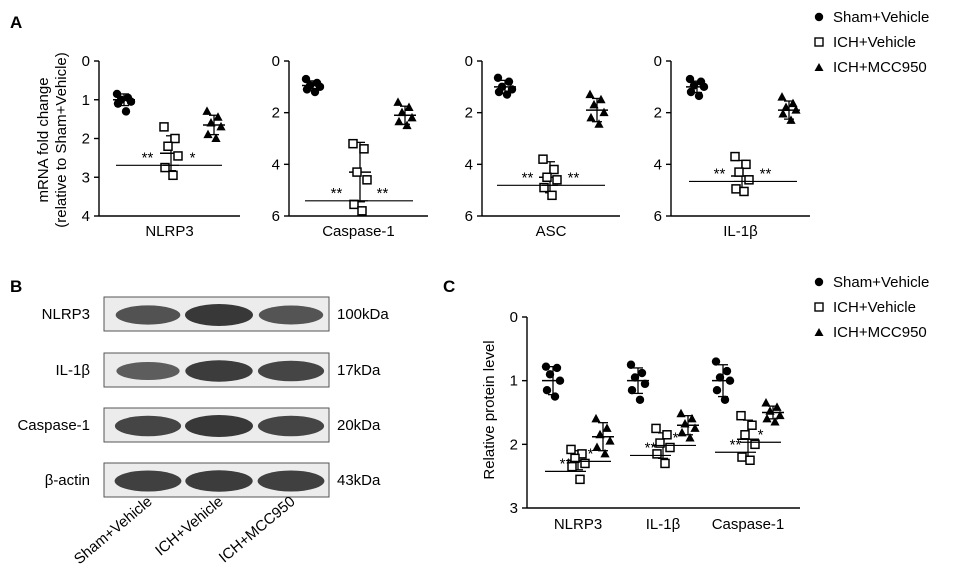 The height and width of the screenshot is (579, 956). I want to click on legend-c: Sham+Vehicle ICH+Vehicle ICH+MCC950, so click(871, 307).